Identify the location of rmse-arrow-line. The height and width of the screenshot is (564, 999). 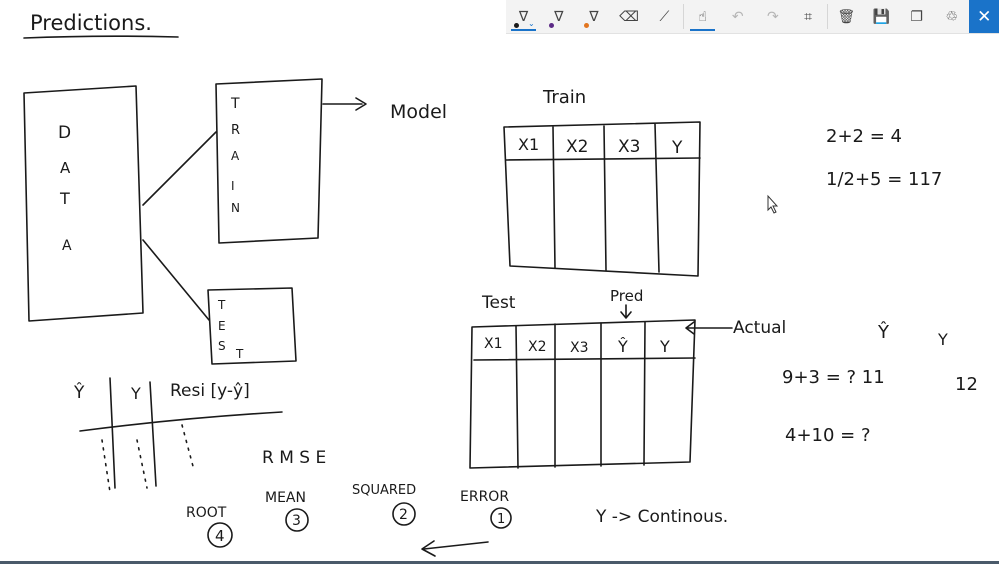
(456, 545).